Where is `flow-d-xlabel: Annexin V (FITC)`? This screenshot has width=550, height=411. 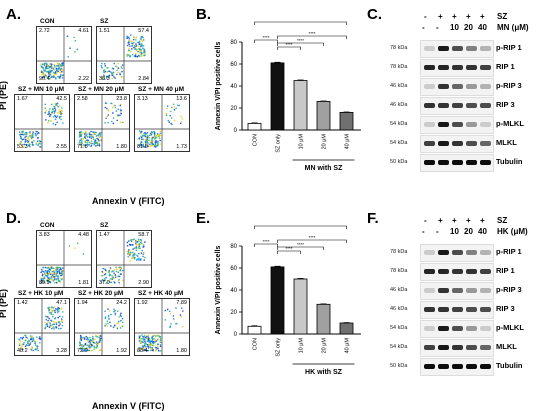
flow-d-xlabel: Annexin V (FITC) is located at coordinates (128, 406).